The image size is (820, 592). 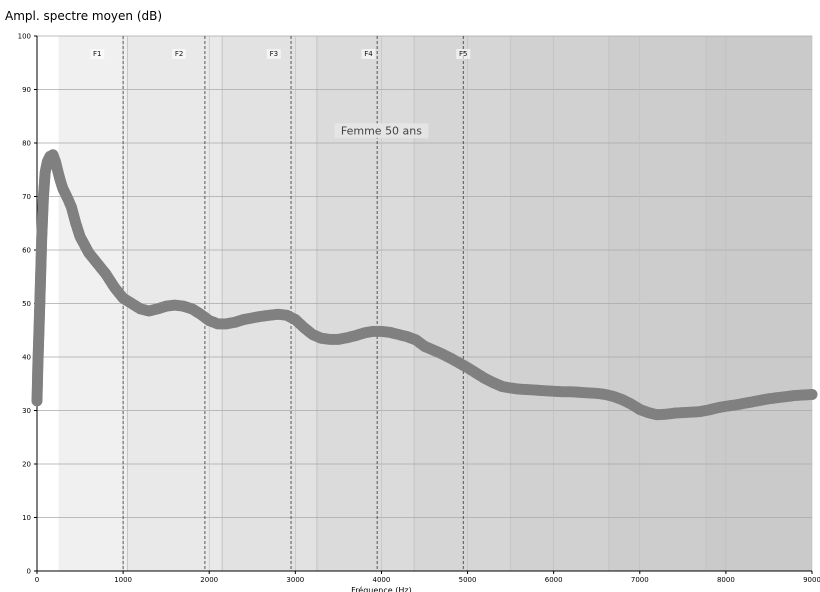 I want to click on y-tick-label: 90, so click(x=26, y=90).